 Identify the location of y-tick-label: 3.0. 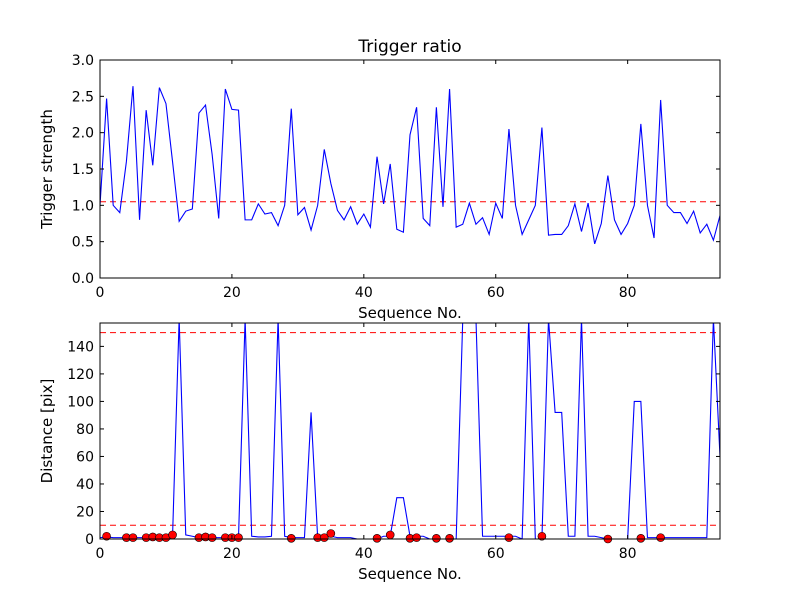
(83, 61).